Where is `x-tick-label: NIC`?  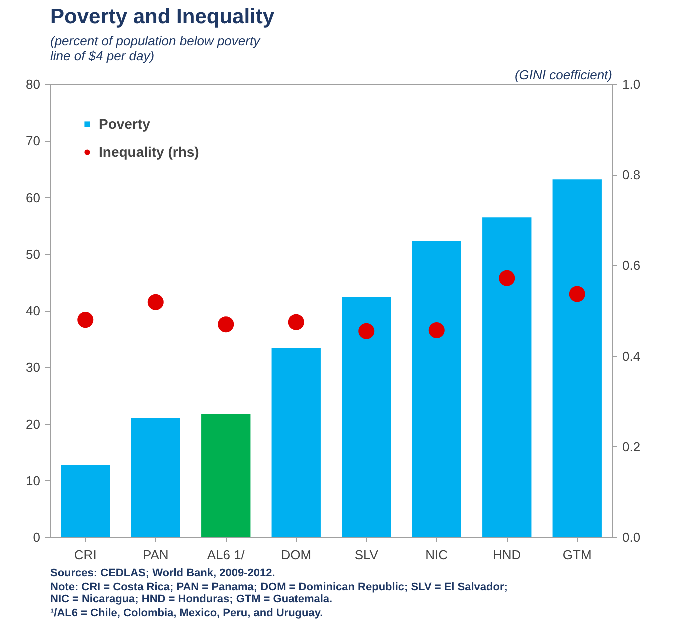
x-tick-label: NIC is located at coordinates (437, 555).